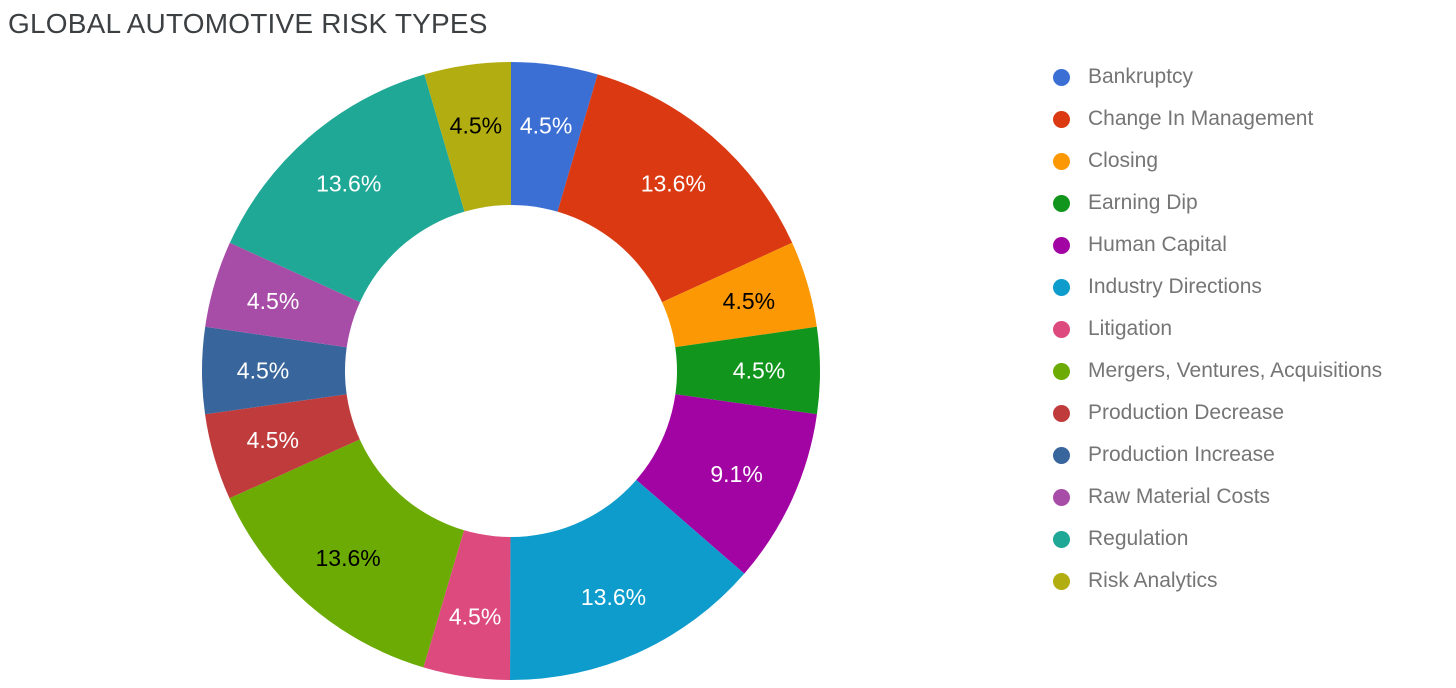  Describe the element at coordinates (1235, 370) in the screenshot. I see `legend-label: Mergers, Ventures, Acquisitions` at that location.